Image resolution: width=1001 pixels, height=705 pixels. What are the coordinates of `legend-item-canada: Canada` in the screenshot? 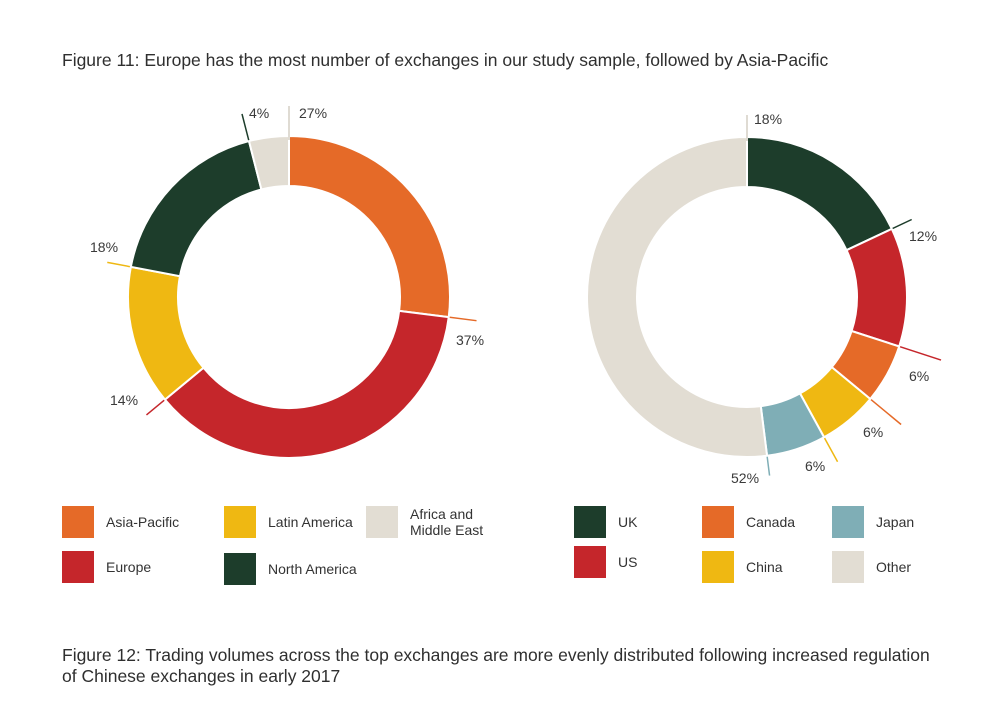 It's located at (748, 522).